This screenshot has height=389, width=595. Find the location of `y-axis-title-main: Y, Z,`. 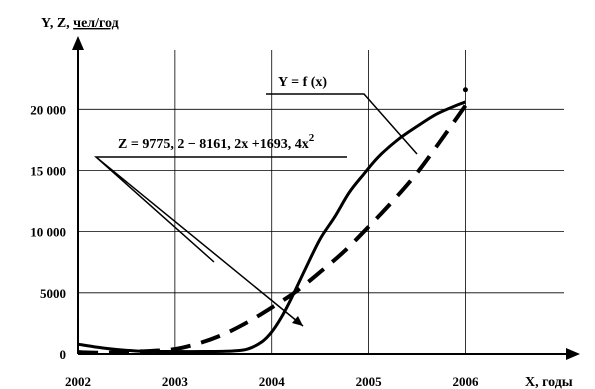

y-axis-title-main: Y, Z, is located at coordinates (57, 23).